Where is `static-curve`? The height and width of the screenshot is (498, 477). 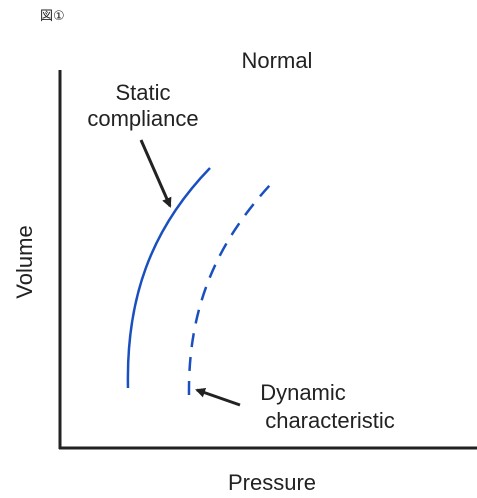
static-curve is located at coordinates (168, 278).